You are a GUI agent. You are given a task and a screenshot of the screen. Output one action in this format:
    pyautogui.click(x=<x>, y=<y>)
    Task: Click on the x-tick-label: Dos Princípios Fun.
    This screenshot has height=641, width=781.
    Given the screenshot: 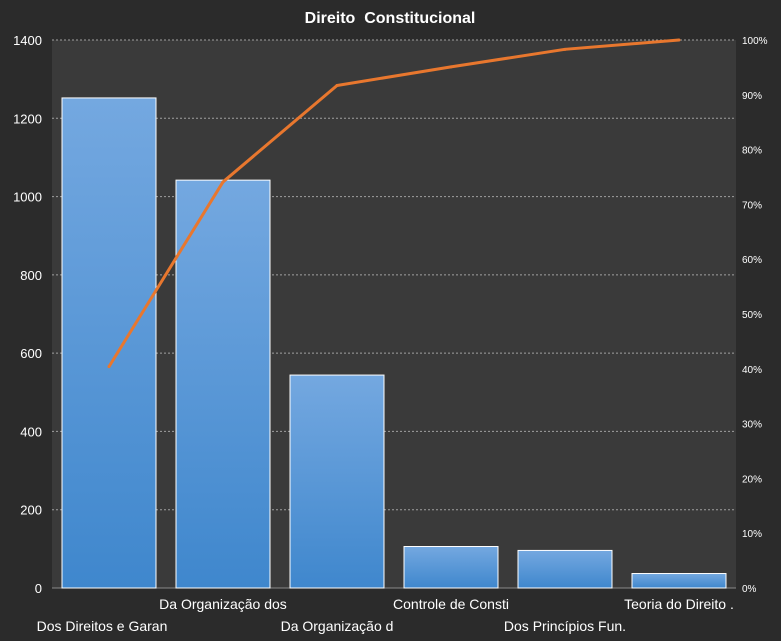 What is the action you would take?
    pyautogui.click(x=565, y=626)
    